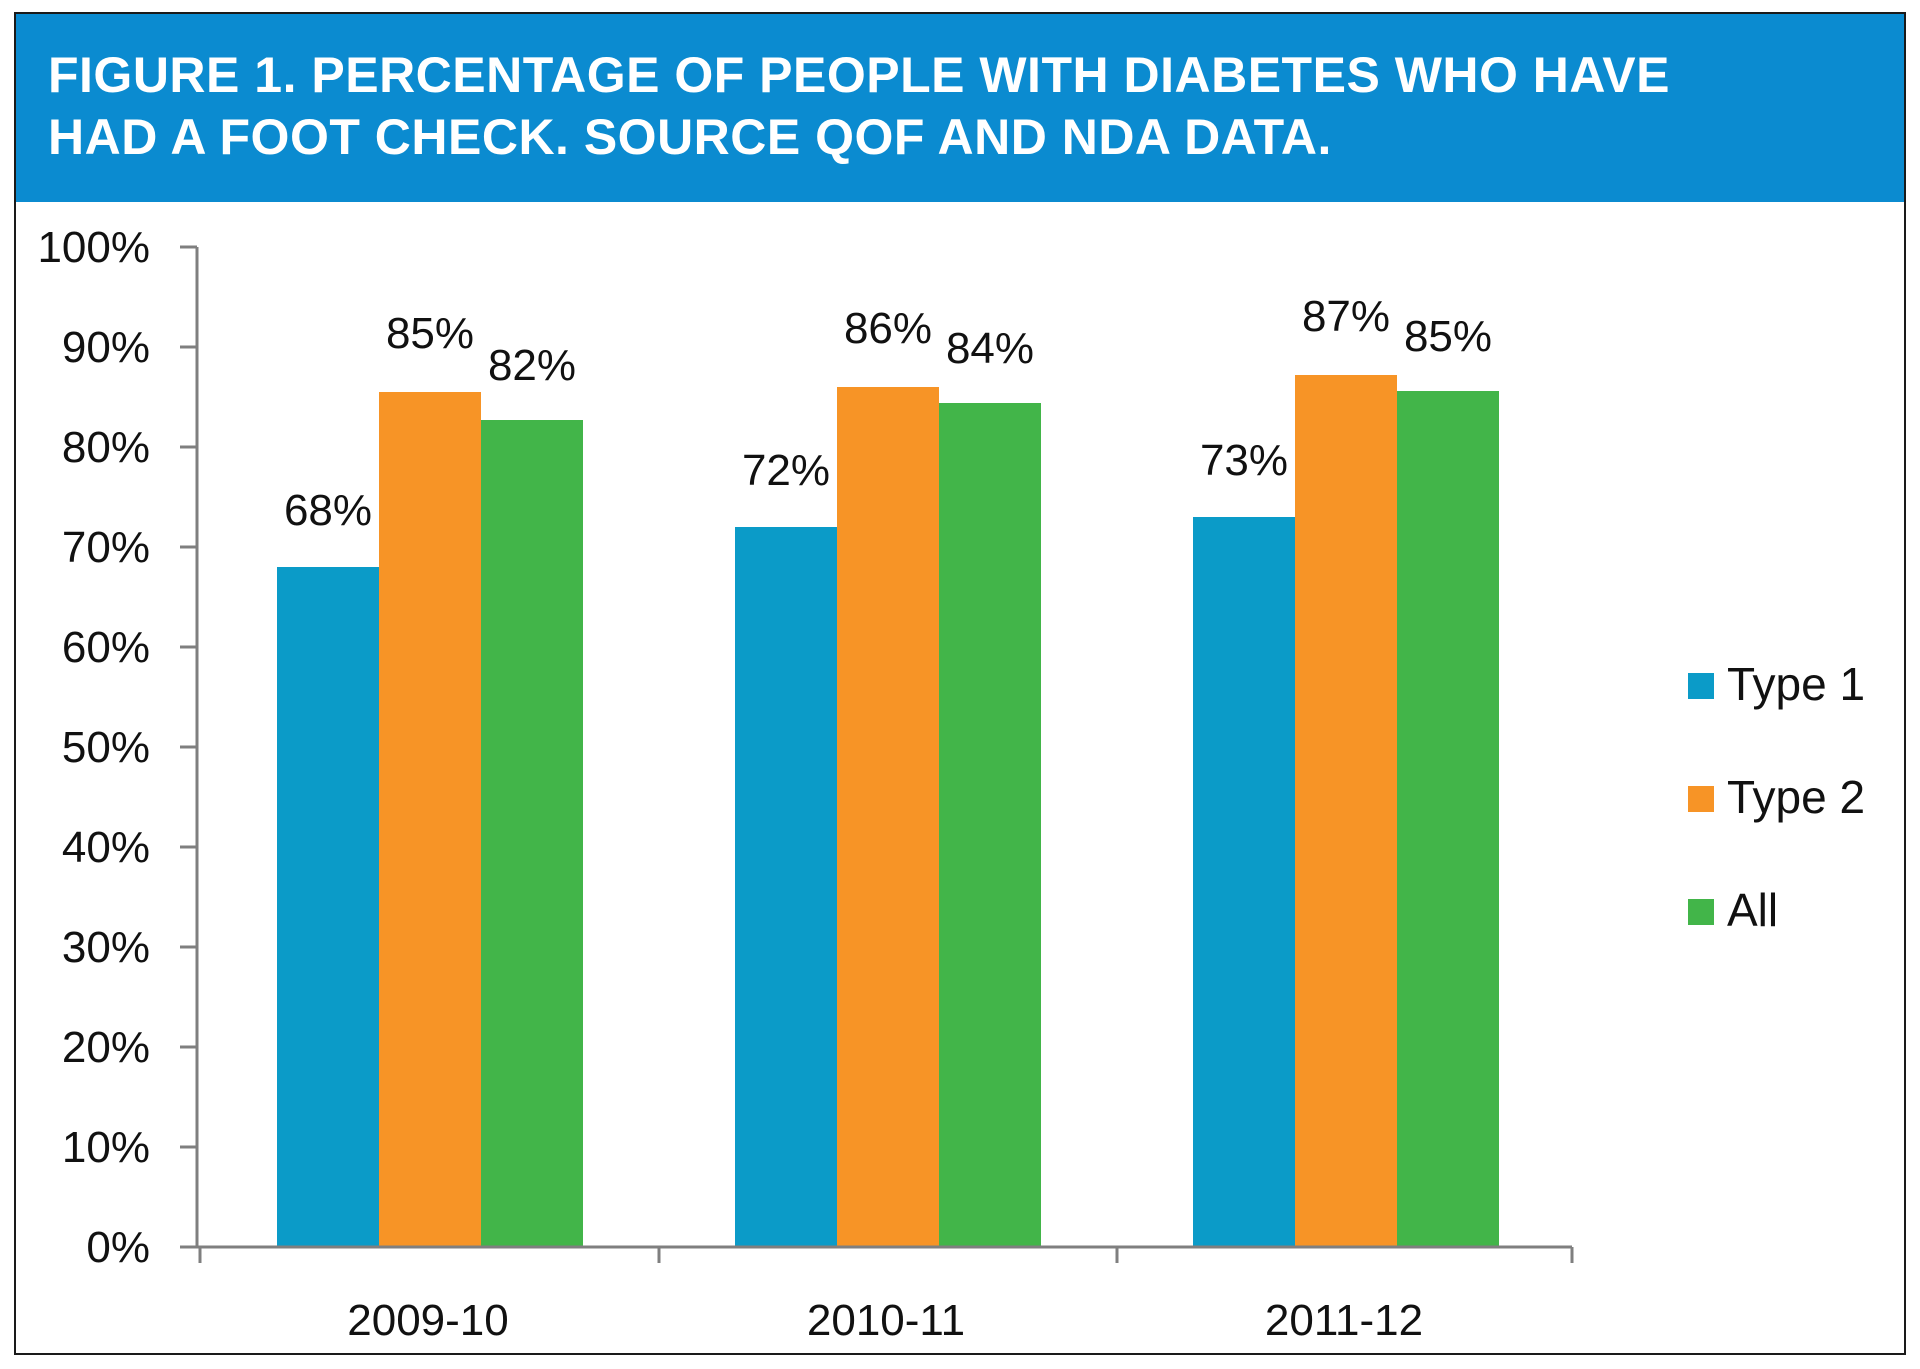 Image resolution: width=1920 pixels, height=1369 pixels. Describe the element at coordinates (427, 1320) in the screenshot. I see `x-tick-label-2009-10: 2009-10` at that location.